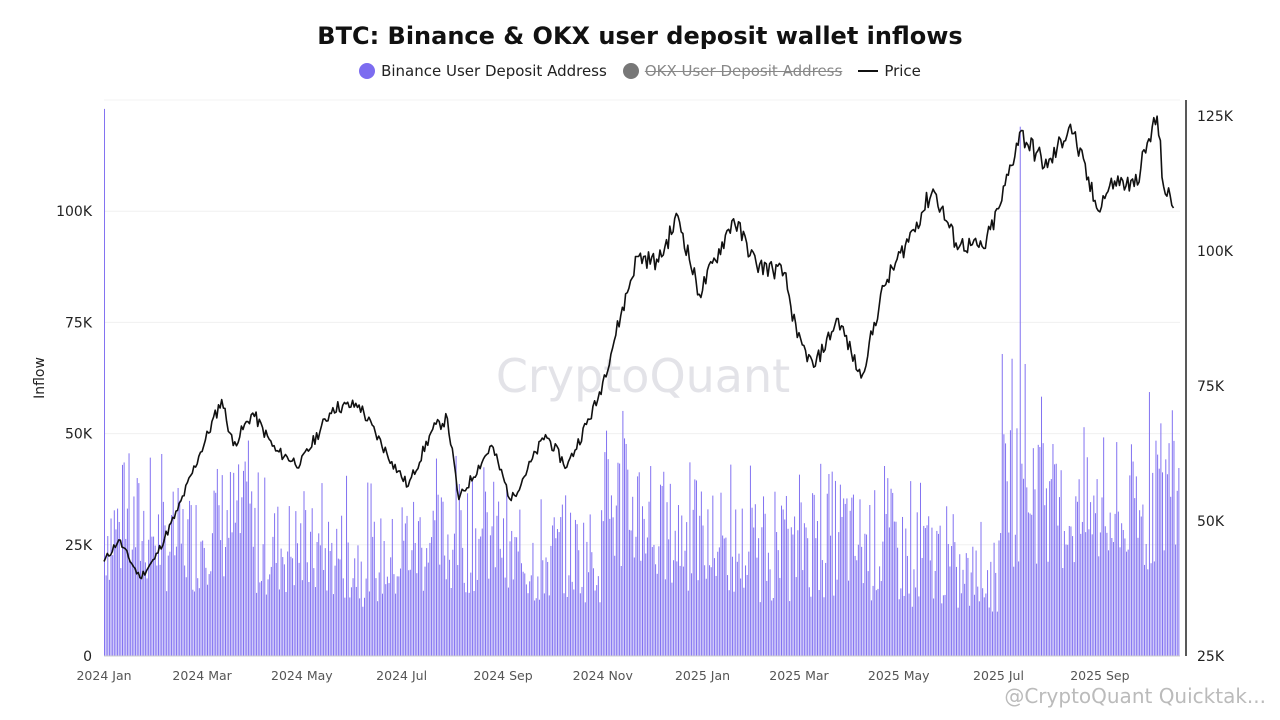 This screenshot has height=720, width=1280. What do you see at coordinates (401, 675) in the screenshot?
I see `x-tick-label: 2024 Jul` at bounding box center [401, 675].